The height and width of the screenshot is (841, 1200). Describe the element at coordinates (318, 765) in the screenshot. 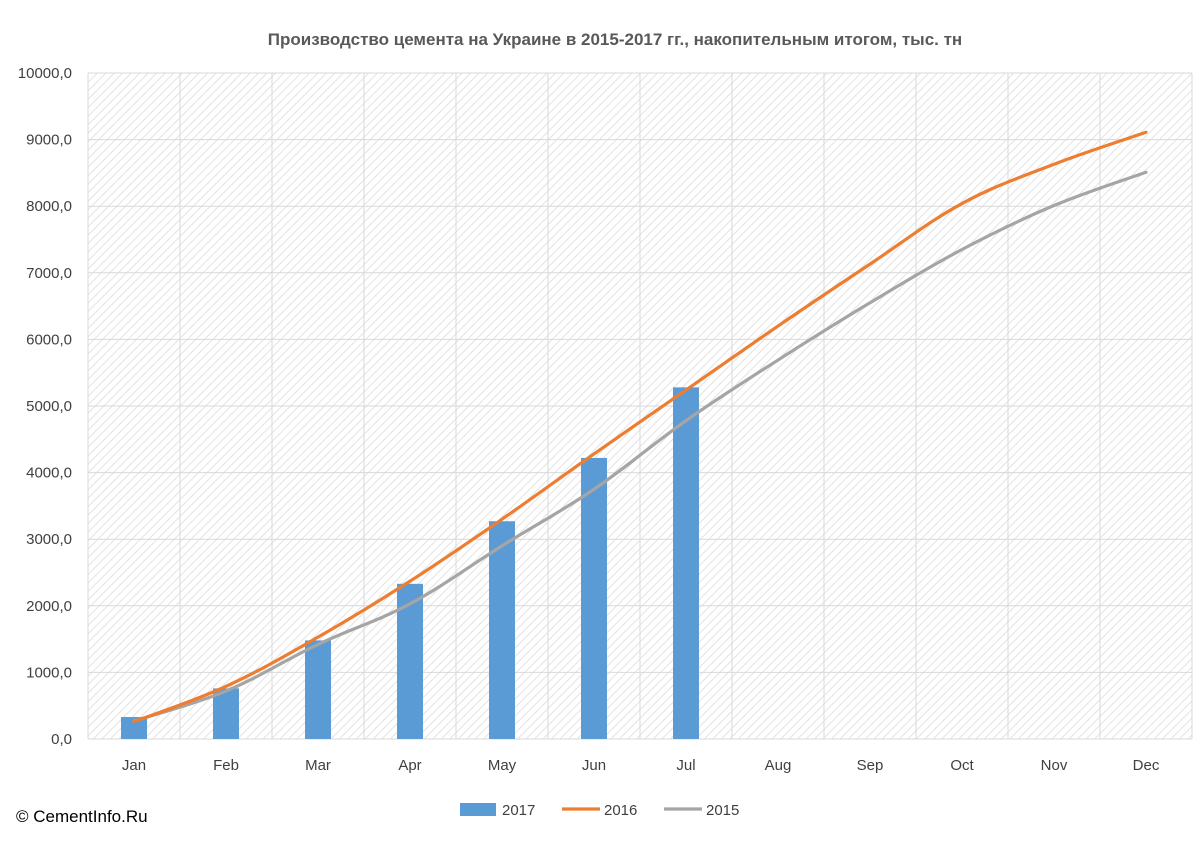

I see `x-tick-label: Mar` at that location.